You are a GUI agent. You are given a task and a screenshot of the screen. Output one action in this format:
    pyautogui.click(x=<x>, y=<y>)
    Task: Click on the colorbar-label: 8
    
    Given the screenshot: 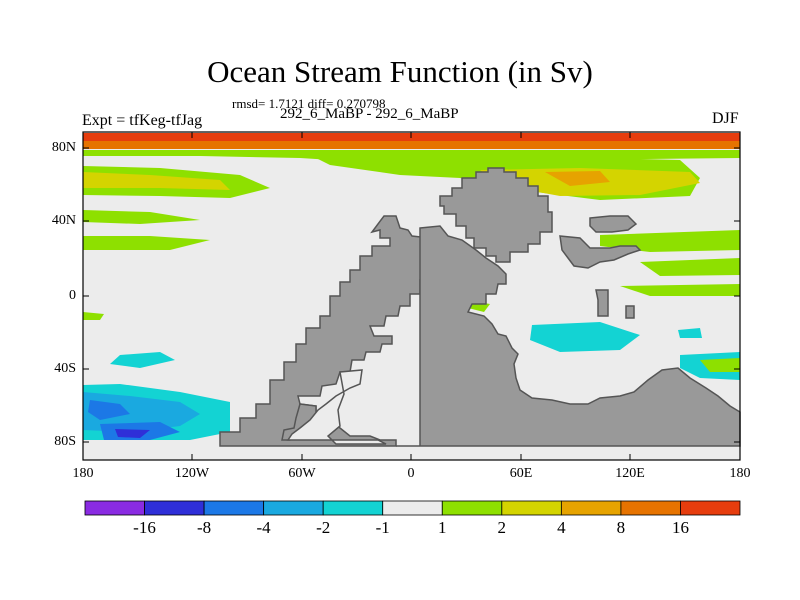 What is the action you would take?
    pyautogui.click(x=621, y=527)
    